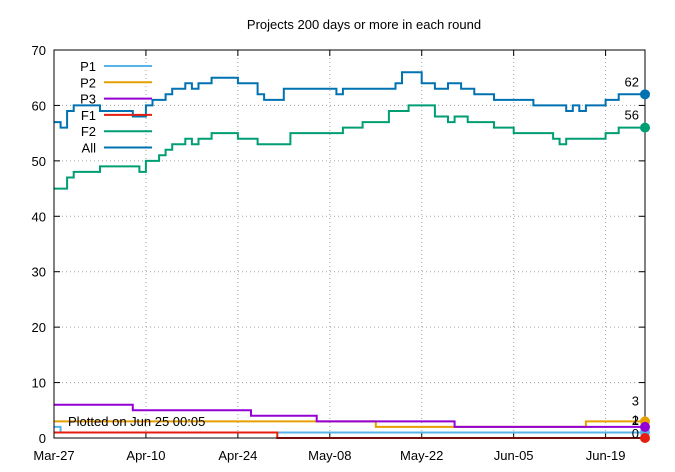 The height and width of the screenshot is (472, 675). Describe the element at coordinates (39, 50) in the screenshot. I see `y-tick-label: 70` at that location.